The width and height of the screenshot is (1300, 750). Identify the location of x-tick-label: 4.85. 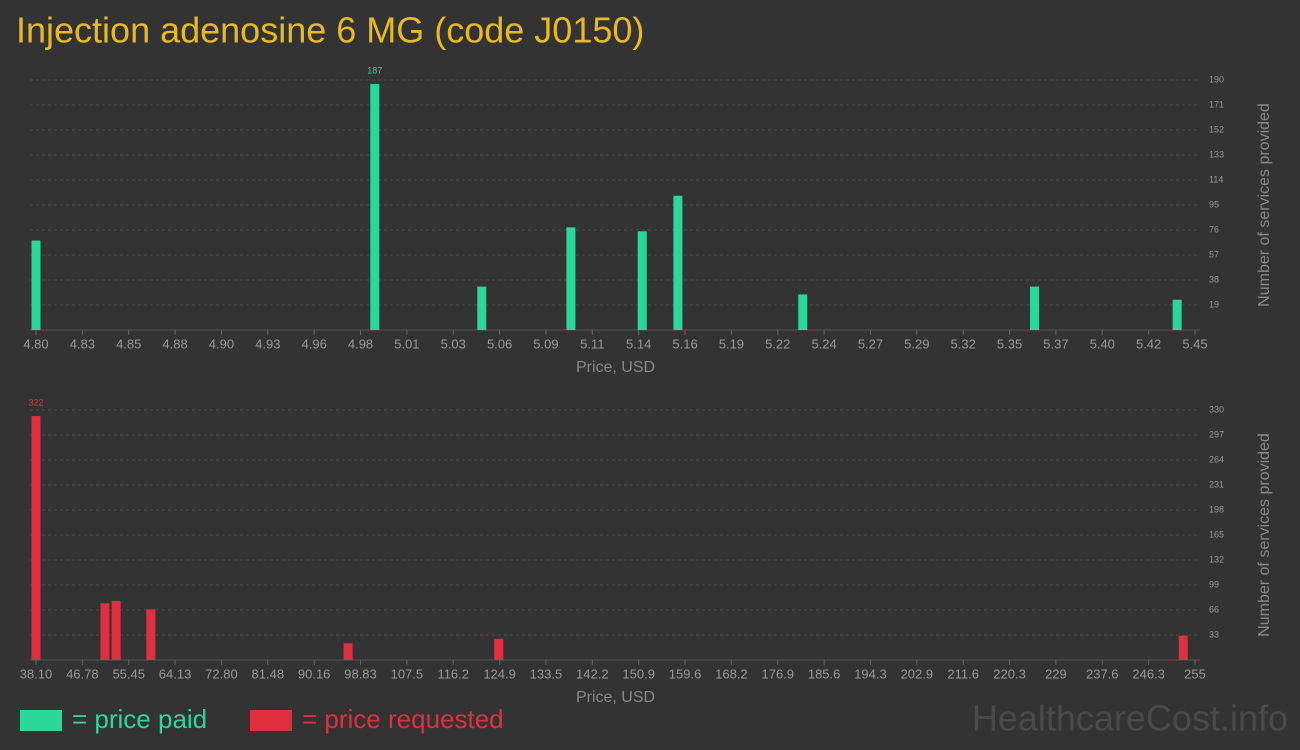
(128, 343).